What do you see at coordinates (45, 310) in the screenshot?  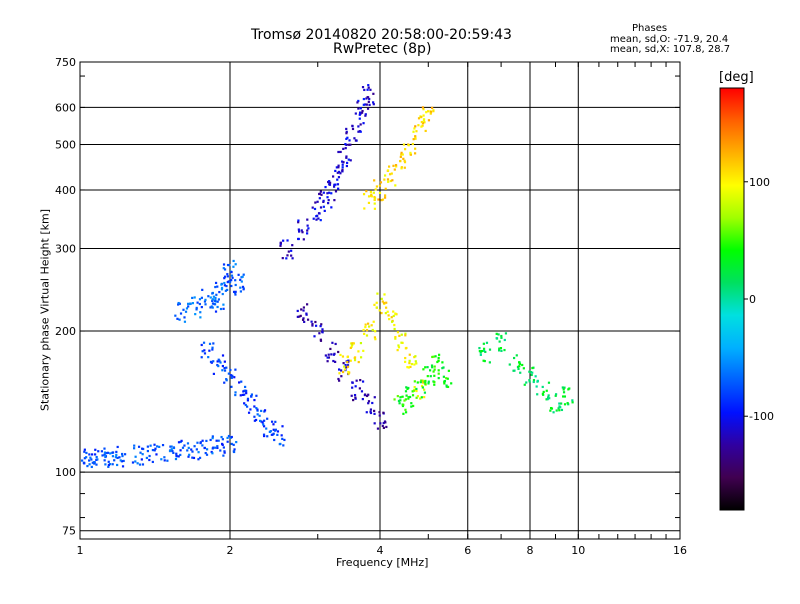 I see `y-axis-label: Stationary phase Virtual Height [km]` at bounding box center [45, 310].